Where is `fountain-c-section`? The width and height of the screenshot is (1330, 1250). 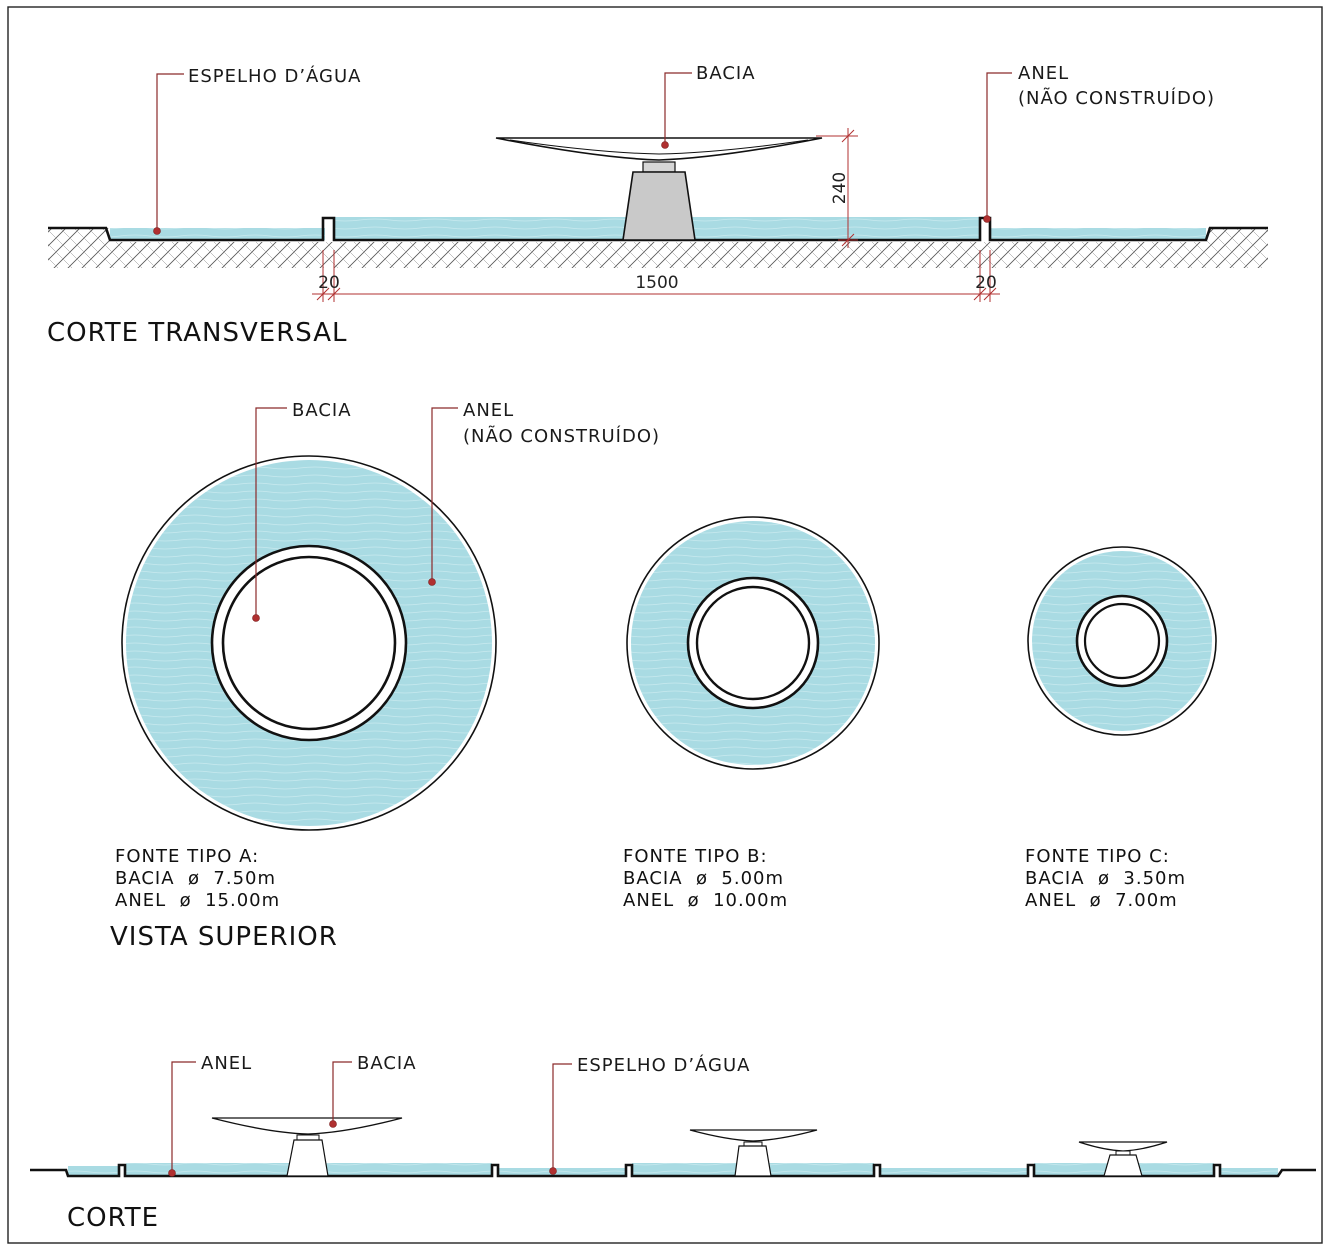 fountain-c-section is located at coordinates (1123, 1159).